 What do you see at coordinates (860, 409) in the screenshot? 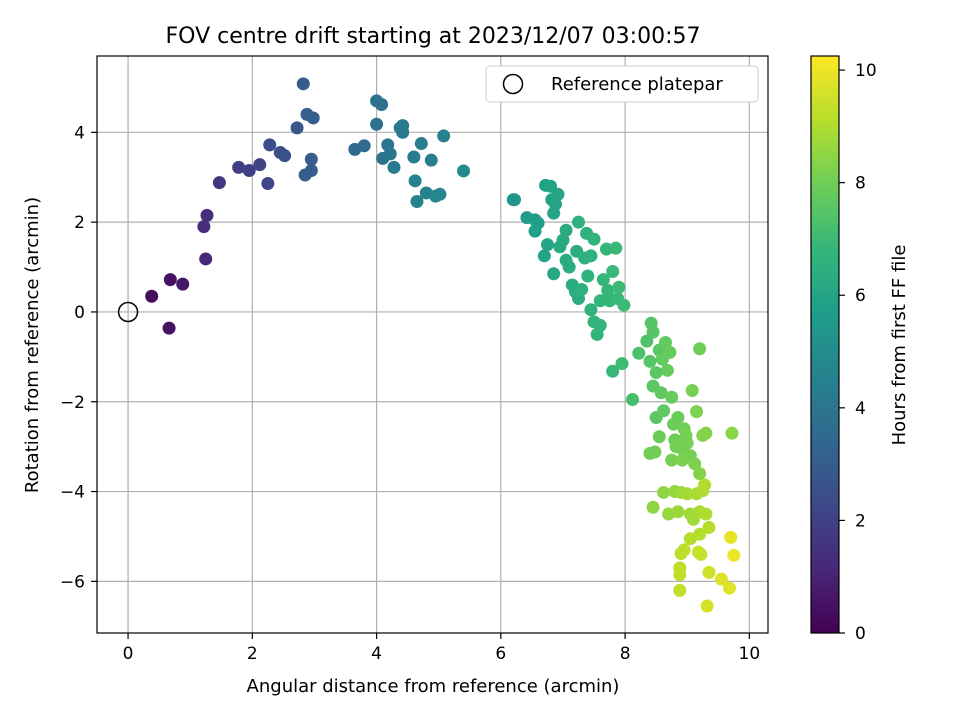
I see `colorbar-tick-label: 4` at bounding box center [860, 409].